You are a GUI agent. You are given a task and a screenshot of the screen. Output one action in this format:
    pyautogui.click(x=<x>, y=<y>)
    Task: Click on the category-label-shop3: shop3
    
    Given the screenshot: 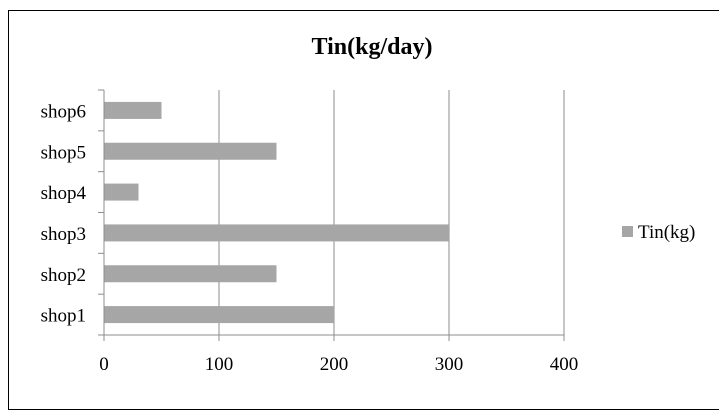 What is the action you would take?
    pyautogui.click(x=63, y=234)
    